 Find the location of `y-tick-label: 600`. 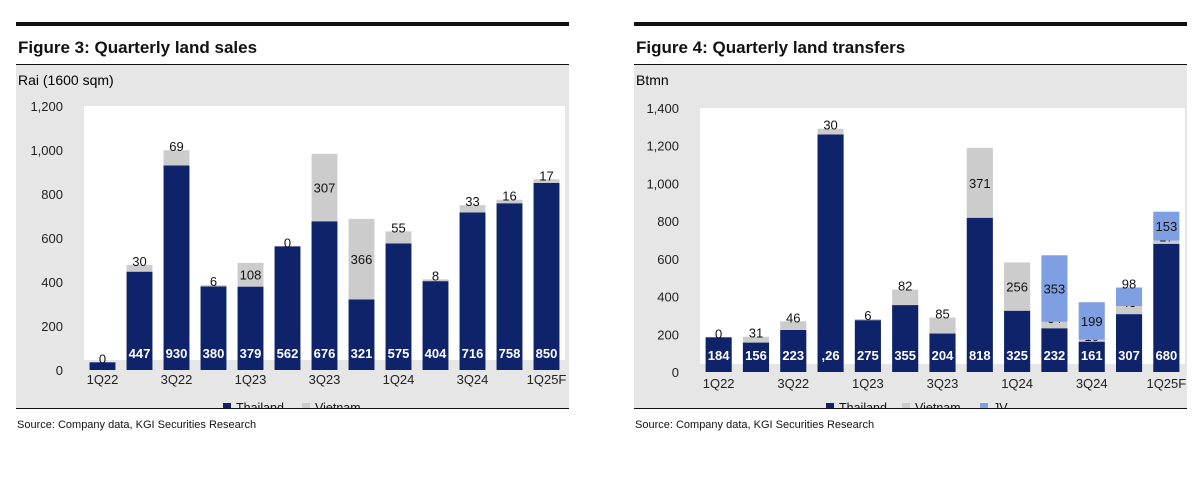

y-tick-label: 600 is located at coordinates (668, 259).